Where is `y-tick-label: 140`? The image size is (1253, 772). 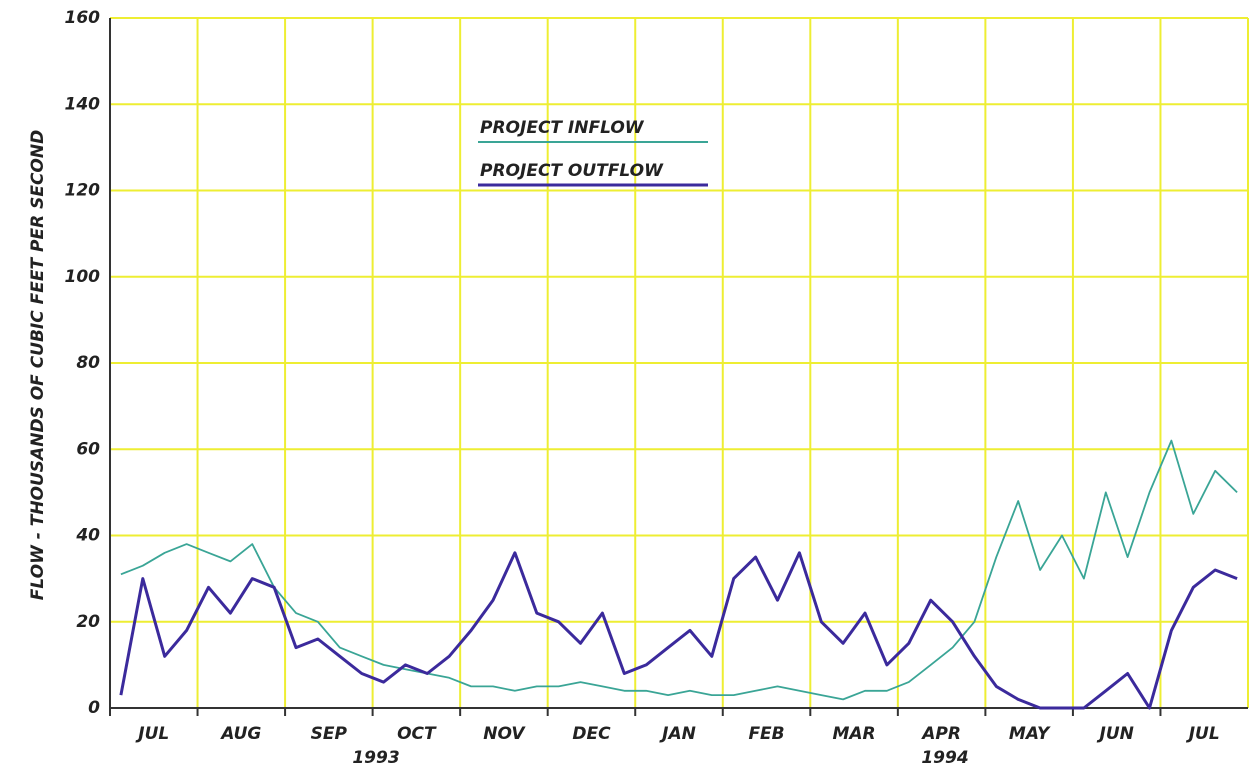
y-tick-label: 140 is located at coordinates (83, 104).